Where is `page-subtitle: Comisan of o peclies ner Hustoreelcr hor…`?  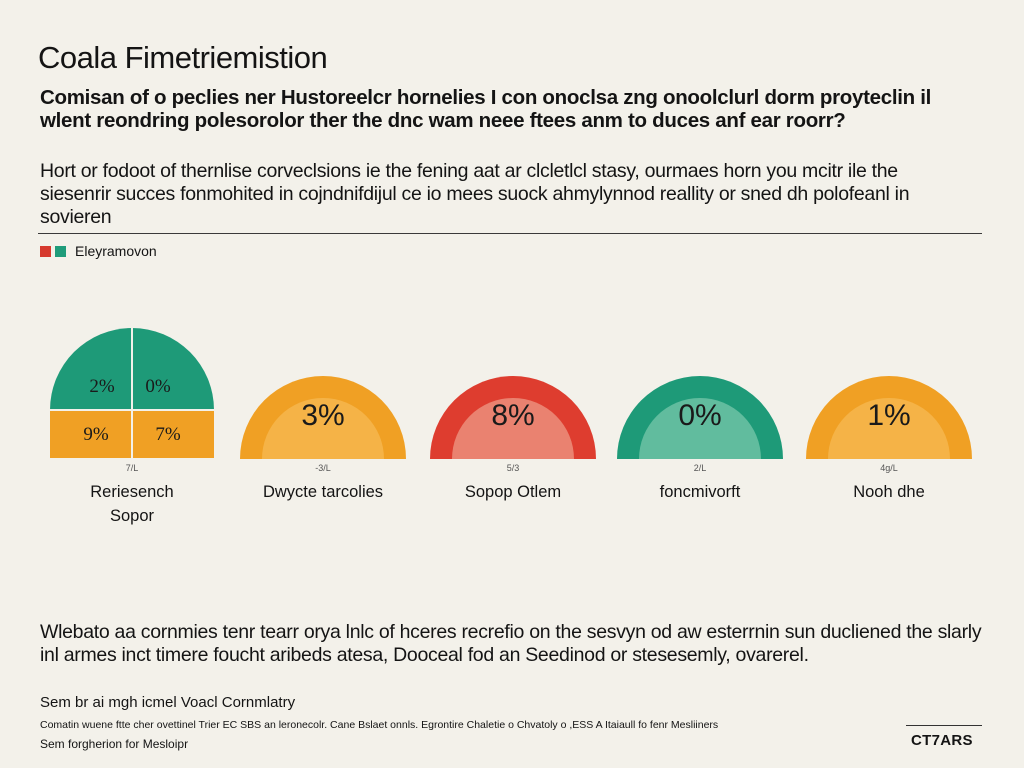 page-subtitle: Comisan of o peclies ner Hustoreelcr hor… is located at coordinates (486, 109).